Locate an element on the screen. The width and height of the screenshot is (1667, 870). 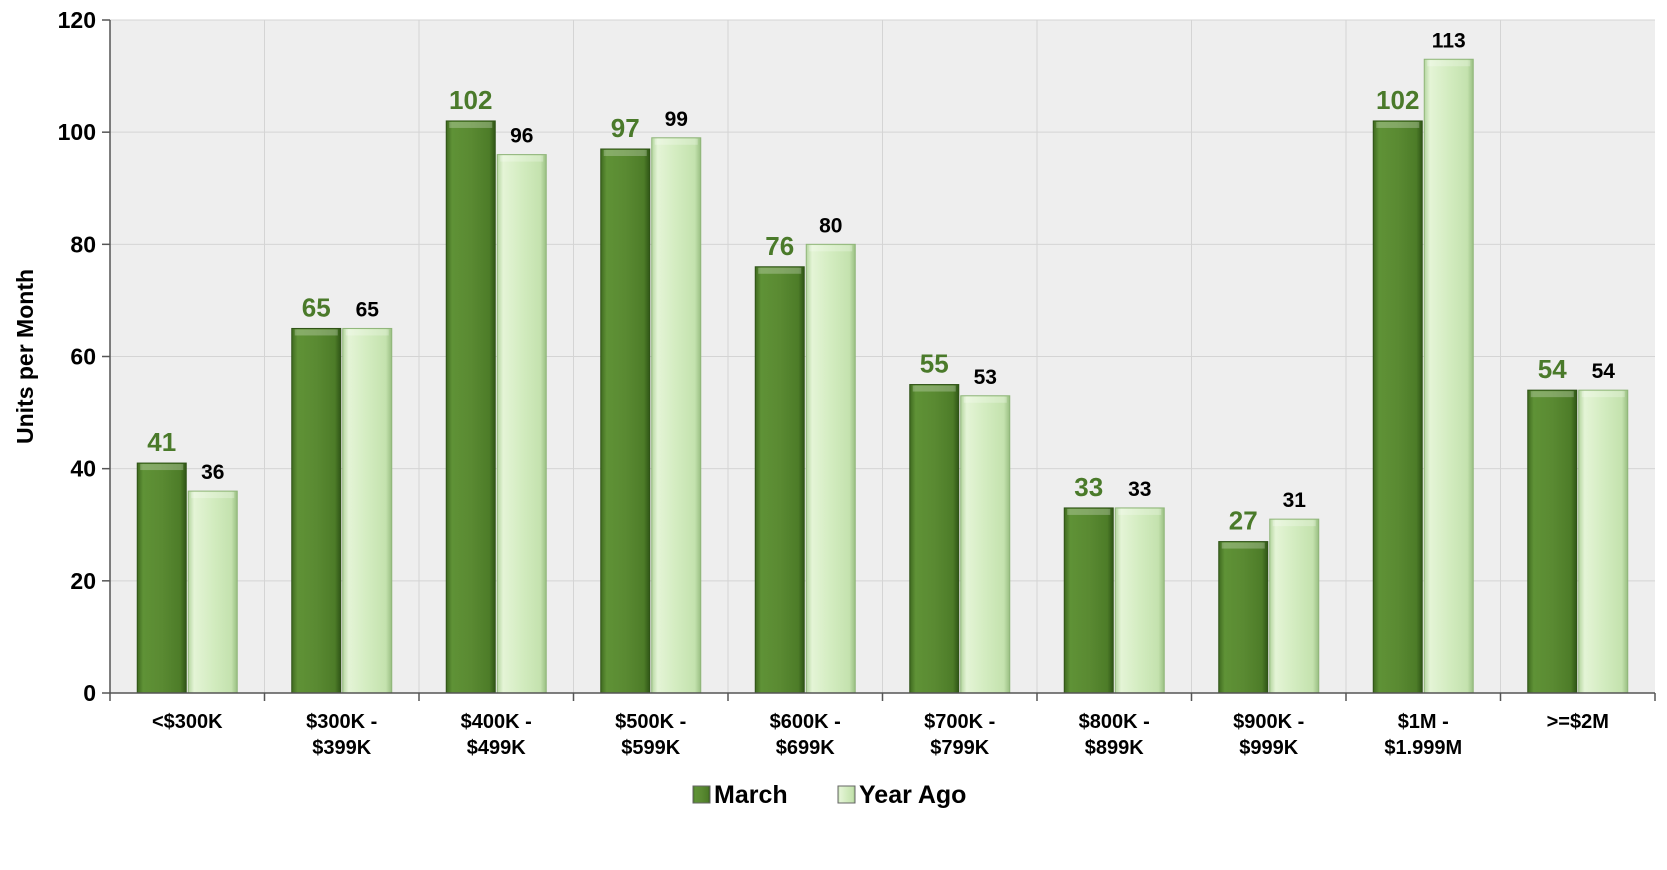
bar-year-ago-value-label: 99 is located at coordinates (676, 119).